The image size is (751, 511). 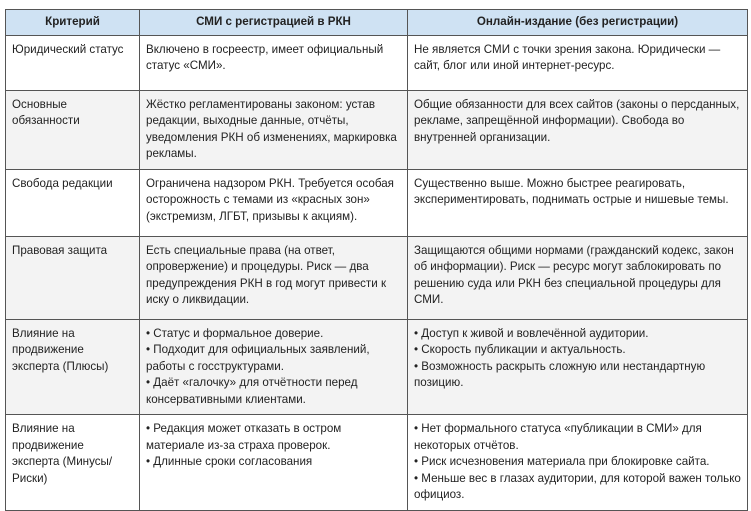 What do you see at coordinates (520, 349) in the screenshot?
I see `cell-text: • Скорость публикации и актуальность.` at bounding box center [520, 349].